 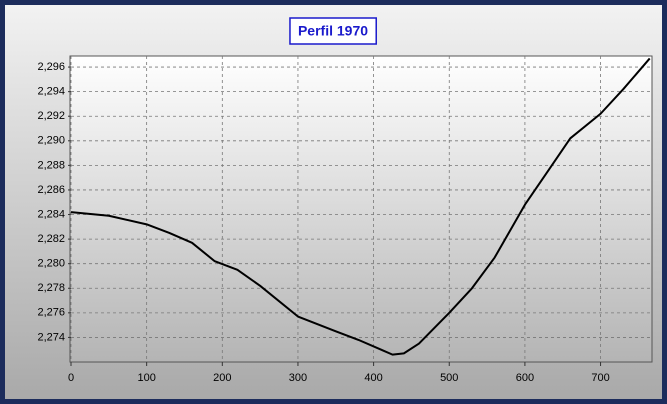 I want to click on y-tick-label: 2,292, so click(x=51, y=116).